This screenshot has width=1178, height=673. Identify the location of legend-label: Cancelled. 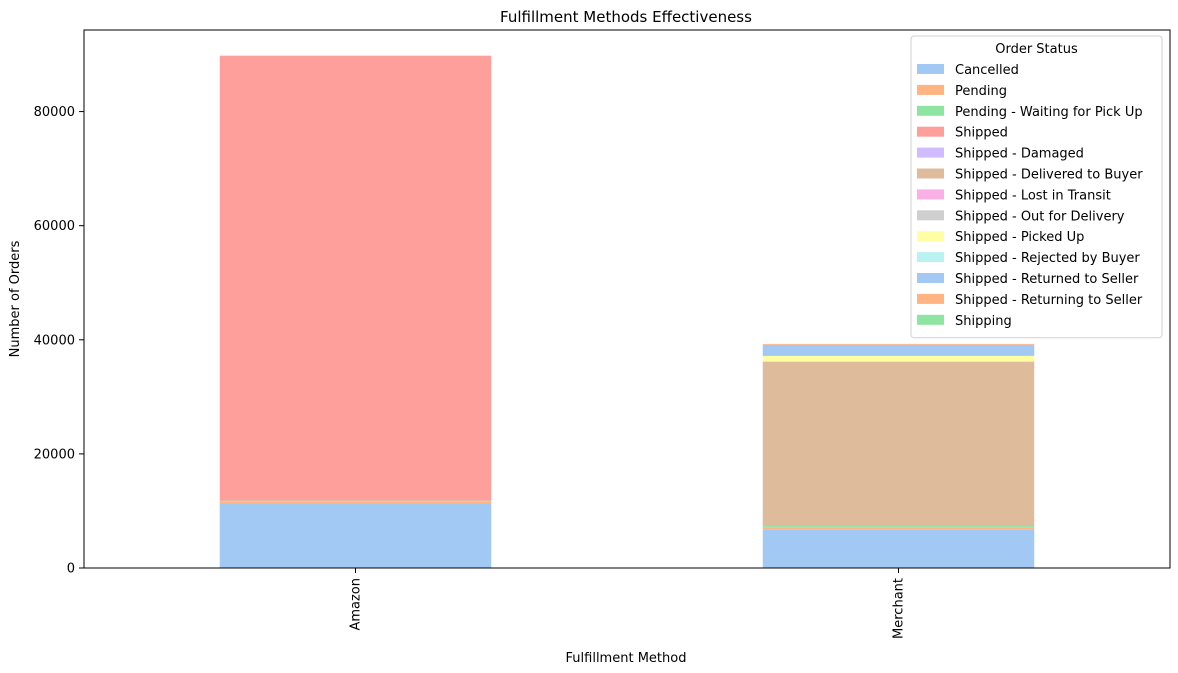
(987, 70).